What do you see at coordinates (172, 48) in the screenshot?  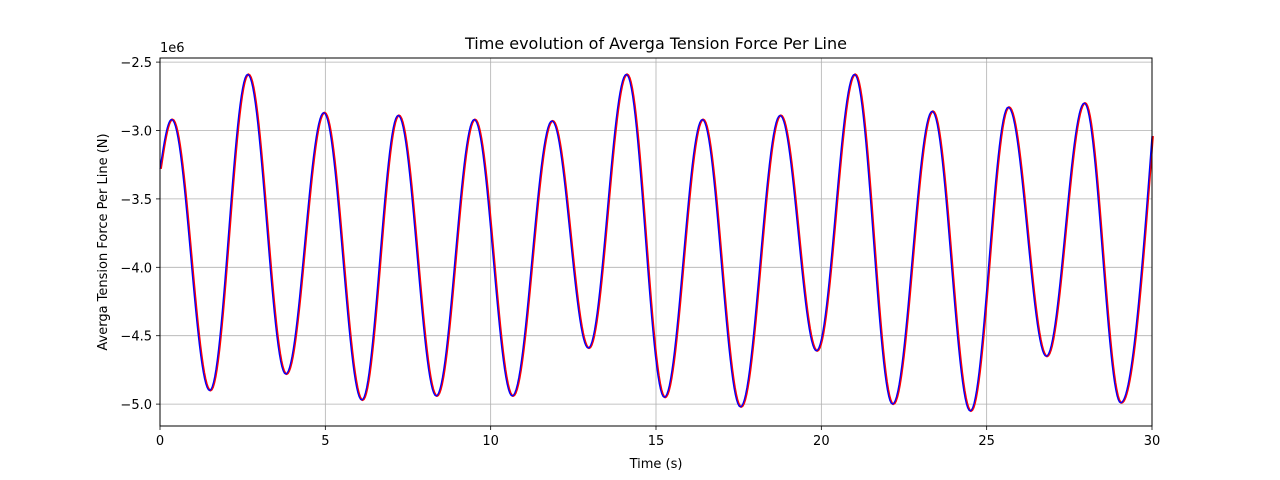 I see `y-axis-offset-label: 1e6` at bounding box center [172, 48].